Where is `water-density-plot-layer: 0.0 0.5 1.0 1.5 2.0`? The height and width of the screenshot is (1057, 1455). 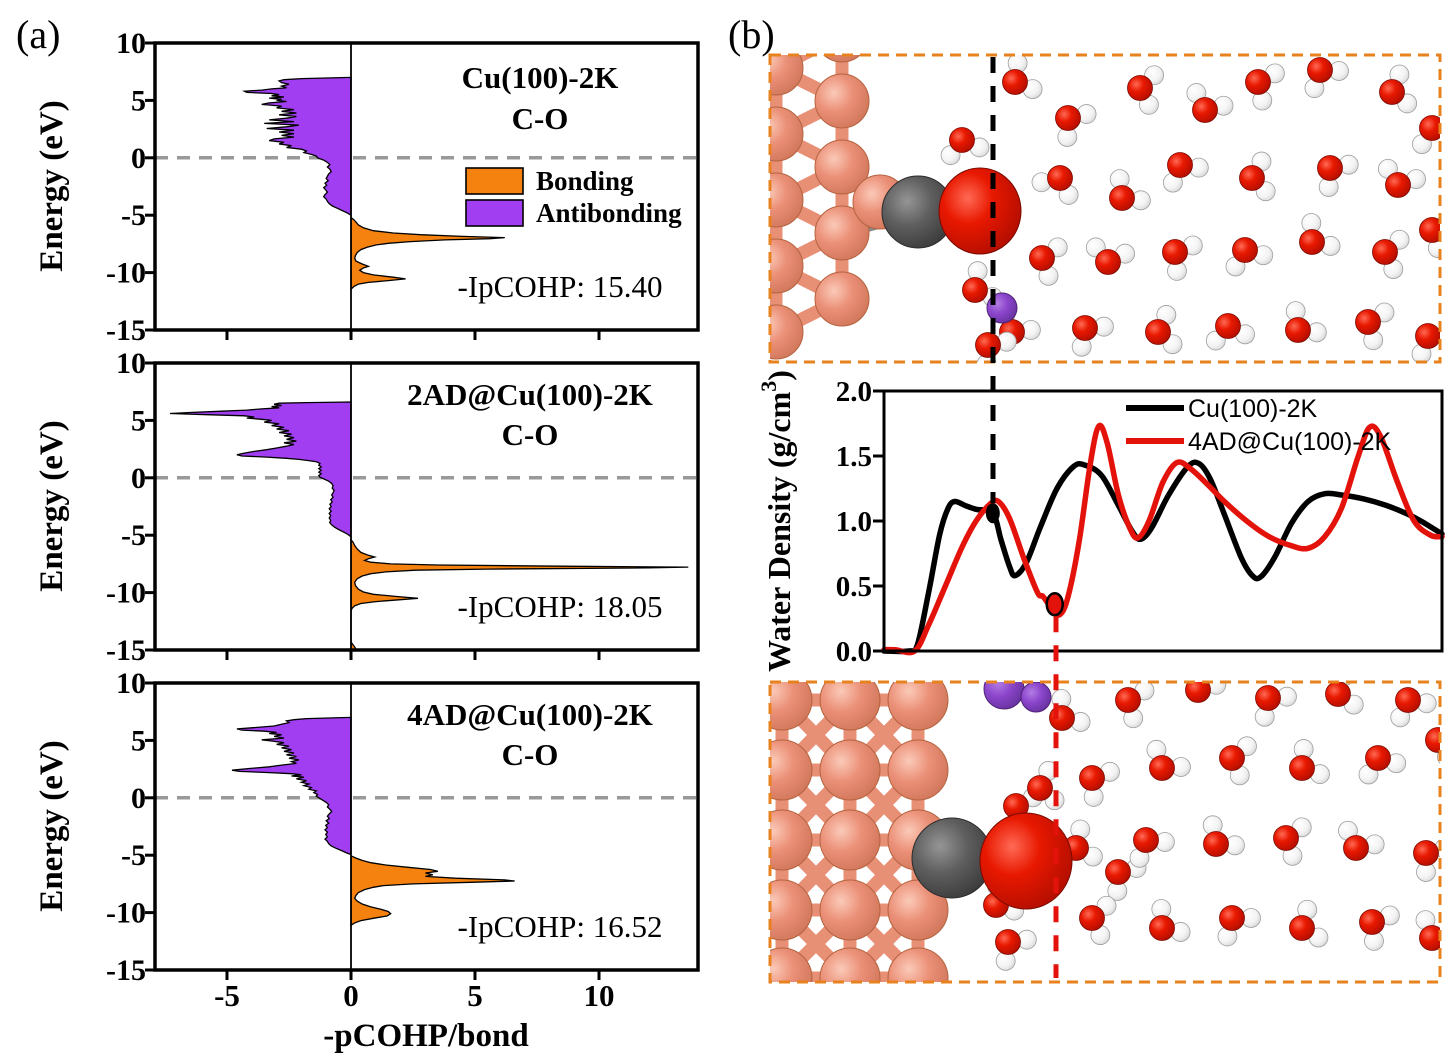
water-density-plot-layer: 0.0 0.5 1.0 1.5 2.0 is located at coordinates (1140, 522).